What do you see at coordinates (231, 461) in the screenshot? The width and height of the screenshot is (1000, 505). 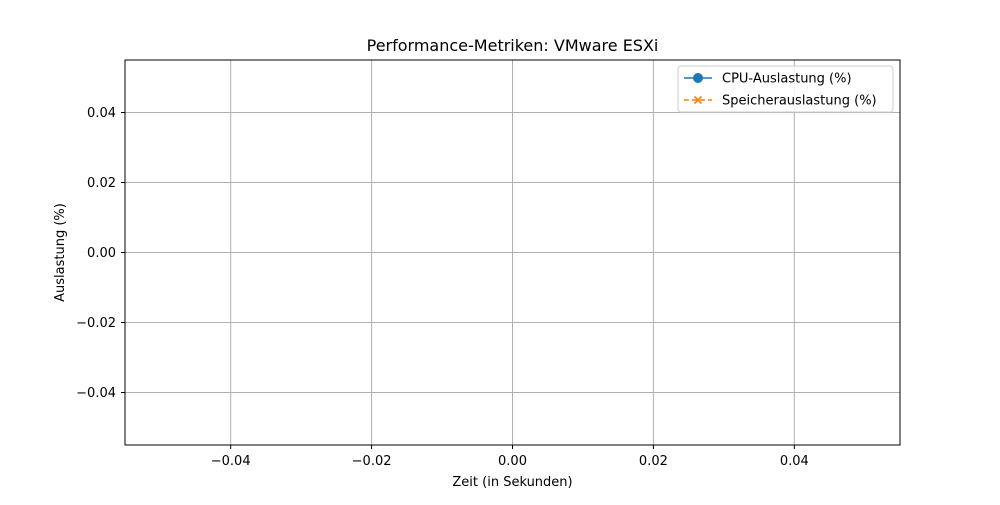 I see `x-tick-label: −0.04` at bounding box center [231, 461].